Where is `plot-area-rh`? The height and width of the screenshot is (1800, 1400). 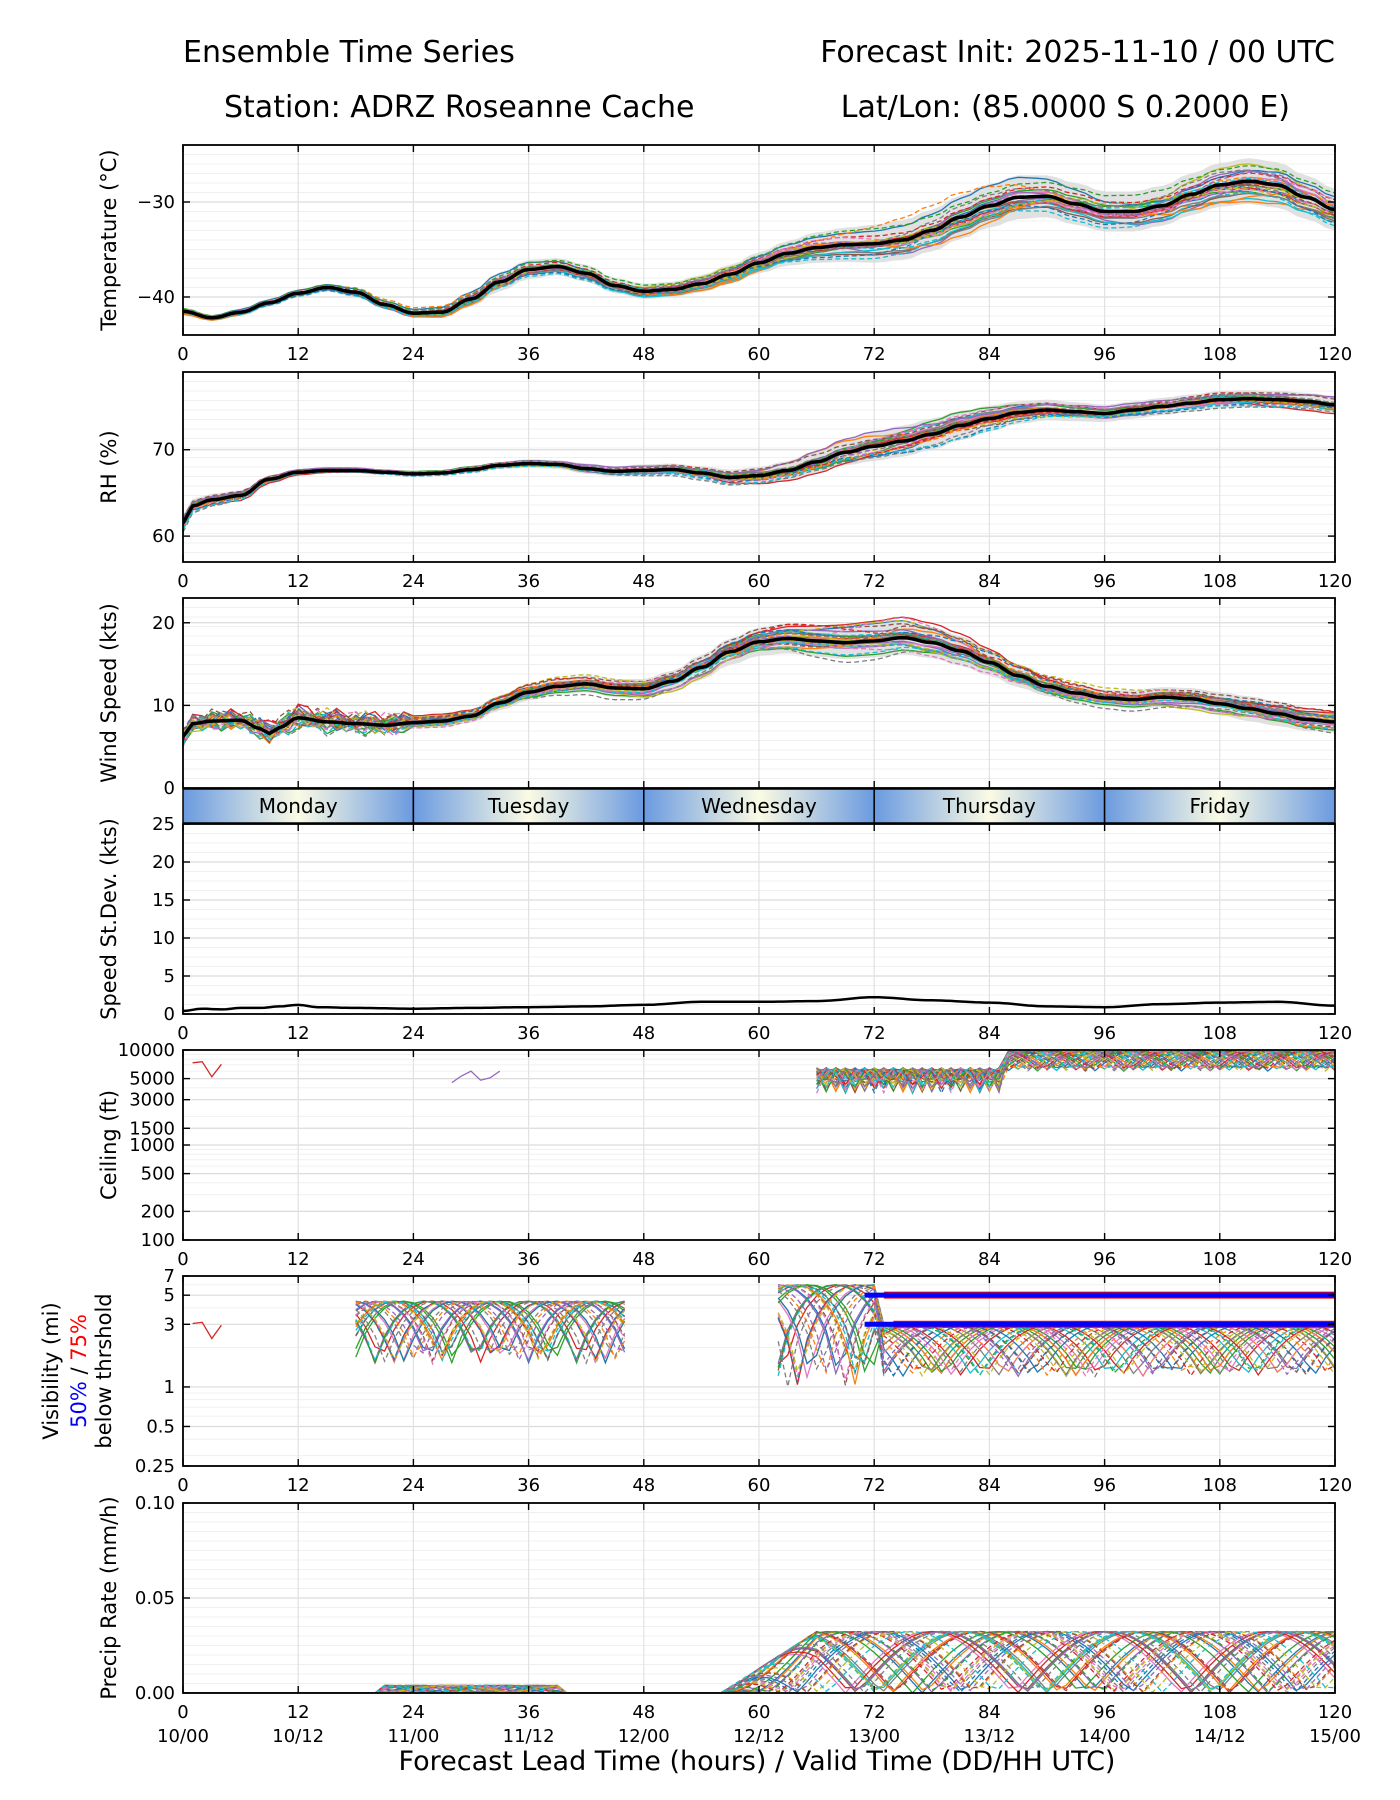 plot-area-rh is located at coordinates (759, 461).